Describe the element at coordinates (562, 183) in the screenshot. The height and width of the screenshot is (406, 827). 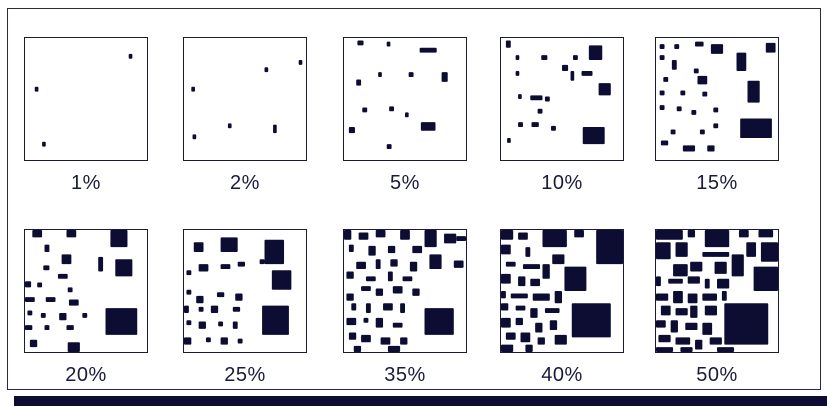
I see `panel-label-4: 10%` at that location.